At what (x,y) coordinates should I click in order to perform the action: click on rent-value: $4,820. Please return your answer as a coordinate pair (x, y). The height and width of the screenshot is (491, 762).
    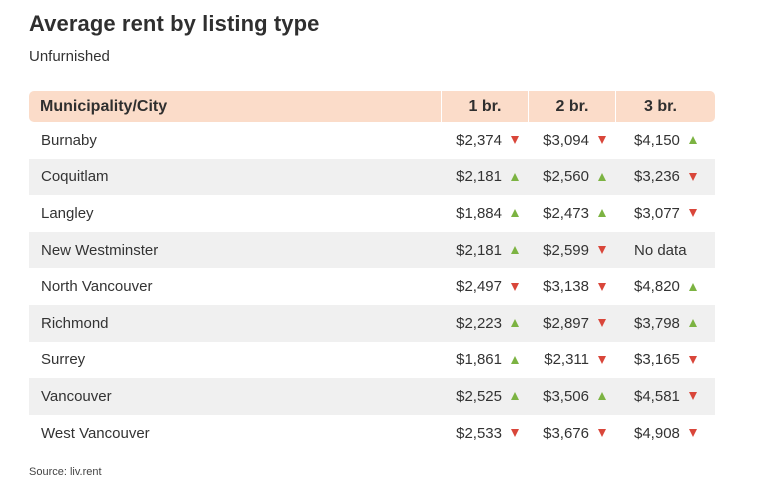
    Looking at the image, I should click on (657, 287).